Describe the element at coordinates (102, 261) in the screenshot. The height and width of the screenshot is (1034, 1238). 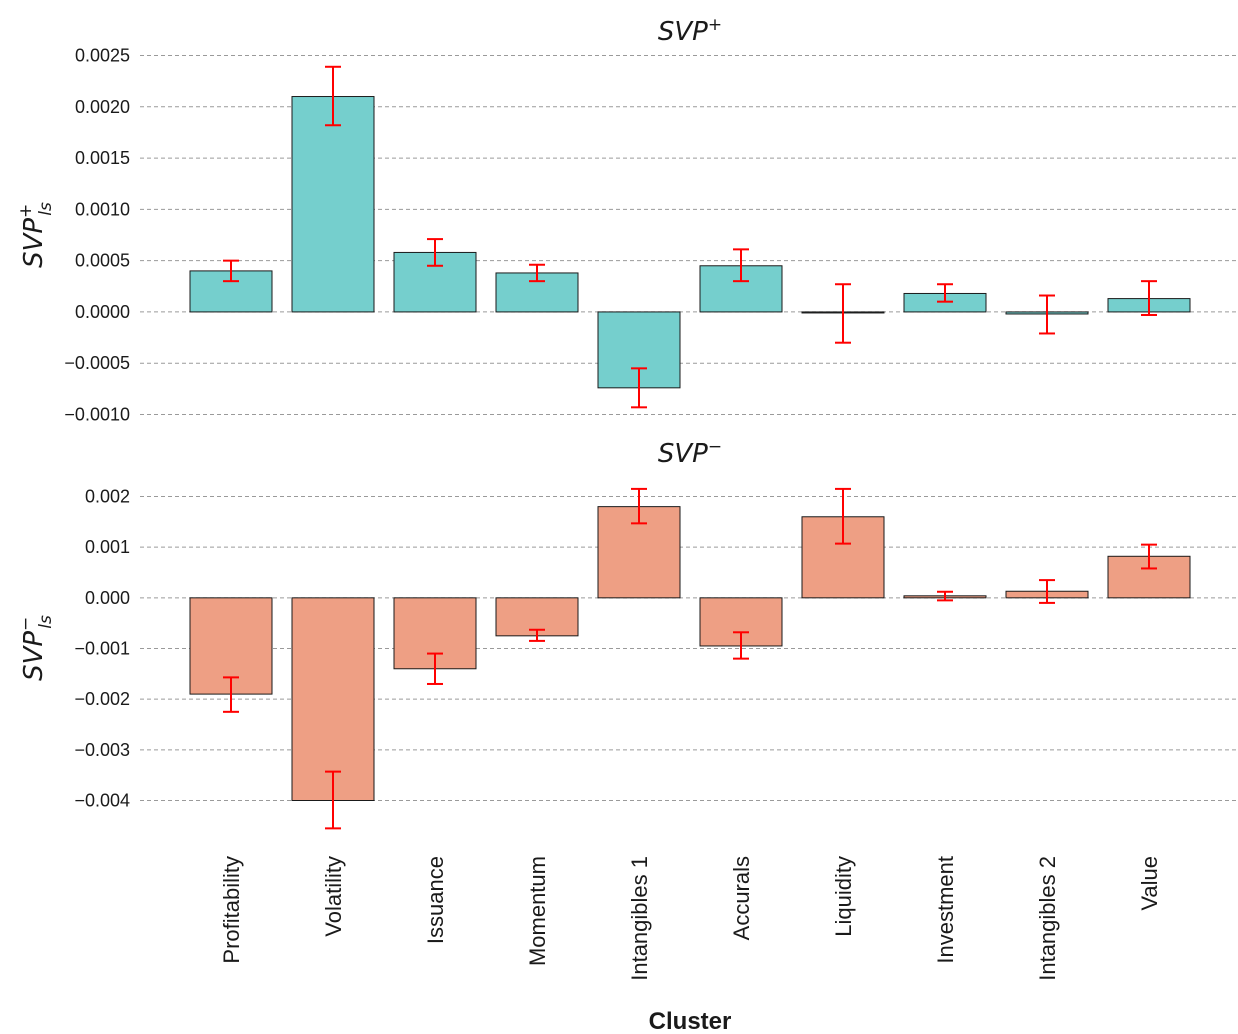
I see `y-tick-label: 0.0005` at that location.